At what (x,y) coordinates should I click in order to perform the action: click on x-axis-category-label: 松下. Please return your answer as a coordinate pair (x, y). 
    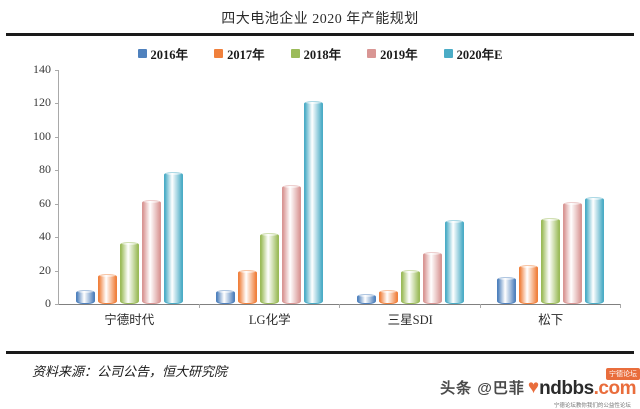
    Looking at the image, I should click on (551, 320).